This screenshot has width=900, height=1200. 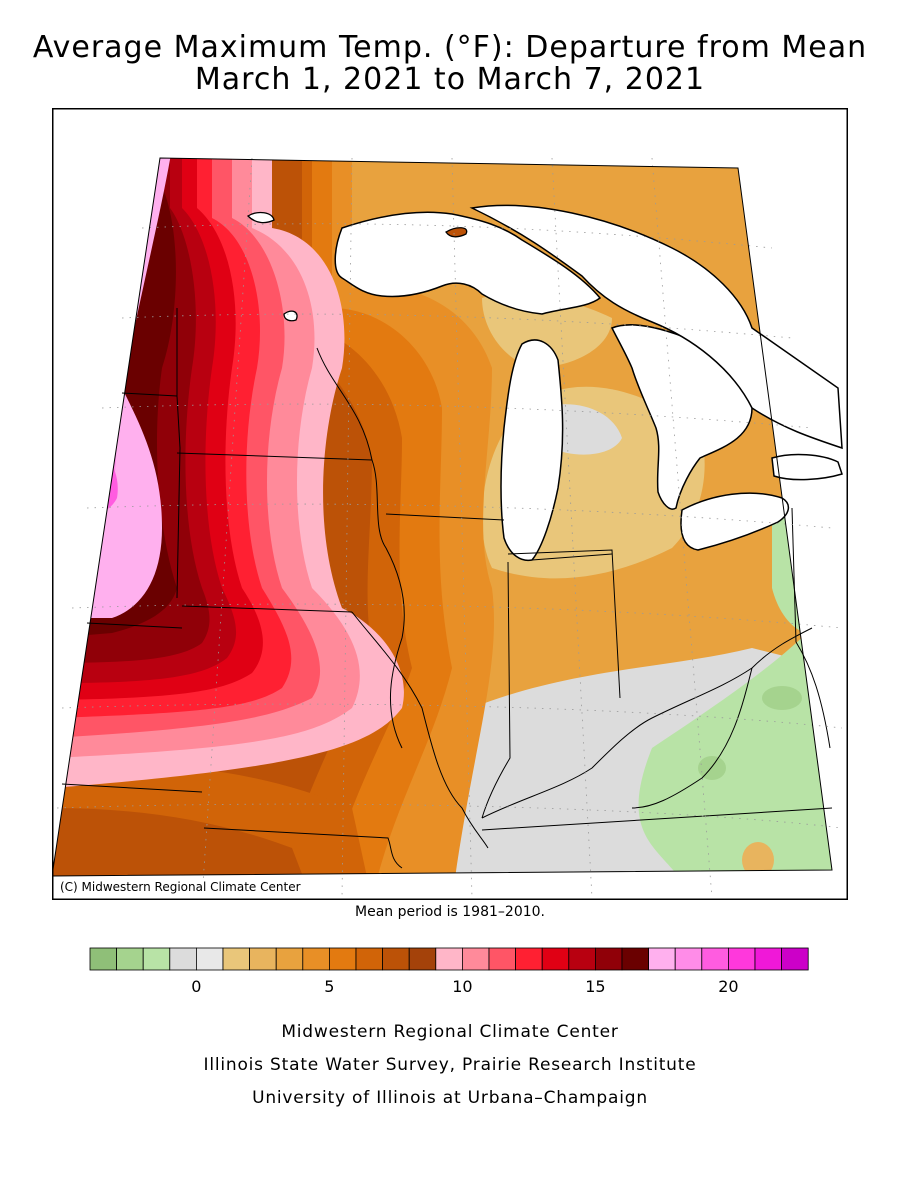 I want to click on lake-erie, so click(x=735, y=521).